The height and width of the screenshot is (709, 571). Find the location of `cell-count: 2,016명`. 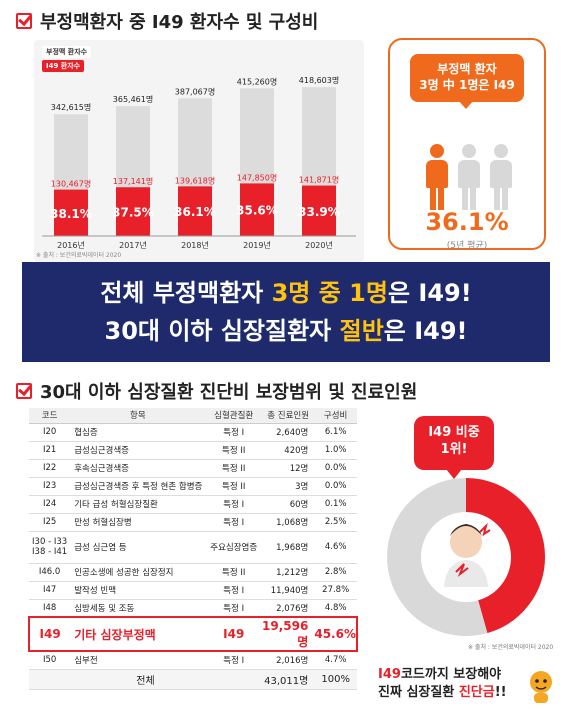

cell-count: 2,016명 is located at coordinates (288, 660).